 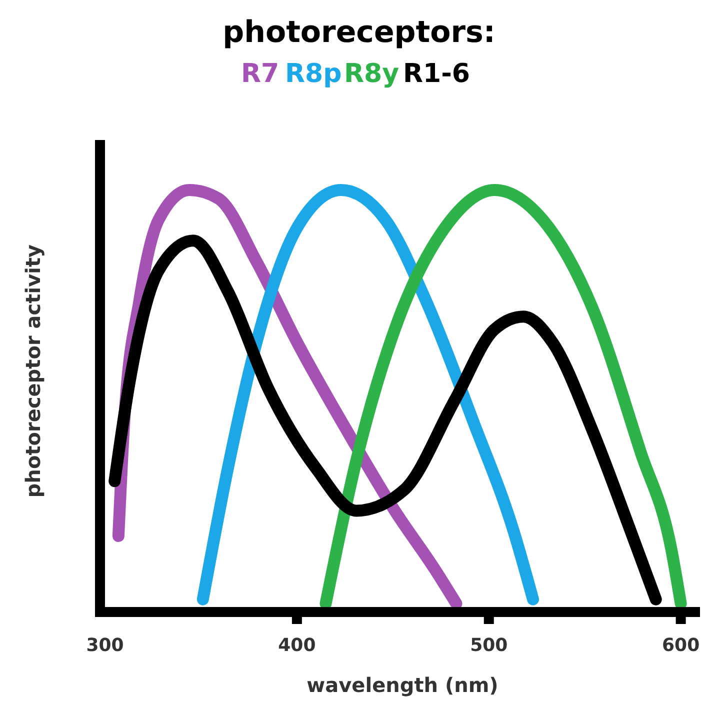 What do you see at coordinates (372, 74) in the screenshot?
I see `text: R8y` at bounding box center [372, 74].